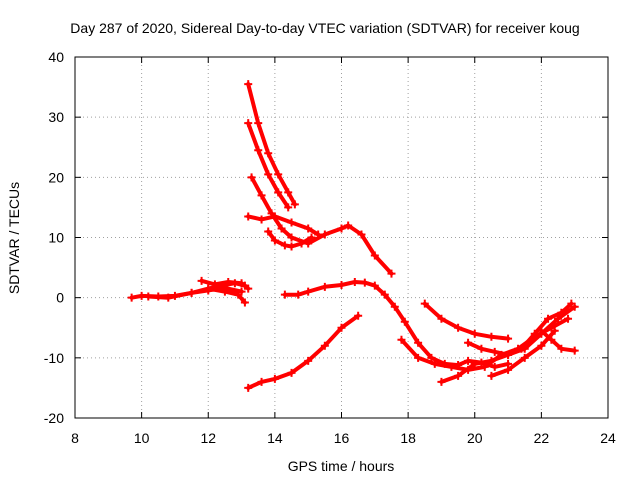 This screenshot has height=480, width=640. I want to click on y-tick-label: 40, so click(56, 57).